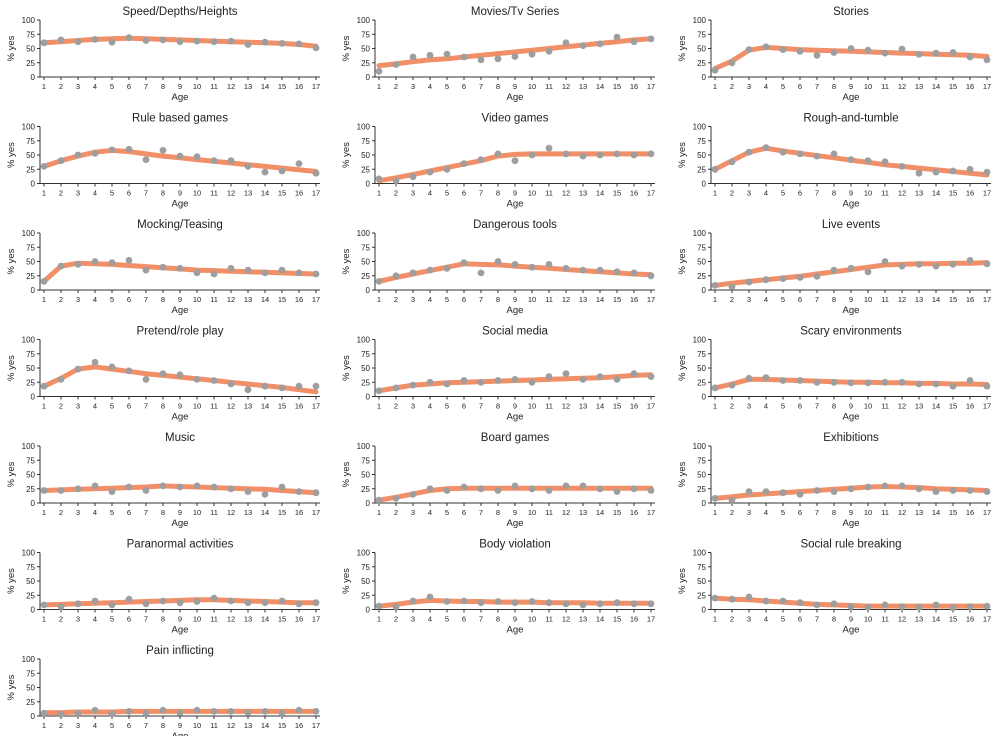  I want to click on x-tick-label: 8, so click(498, 512).